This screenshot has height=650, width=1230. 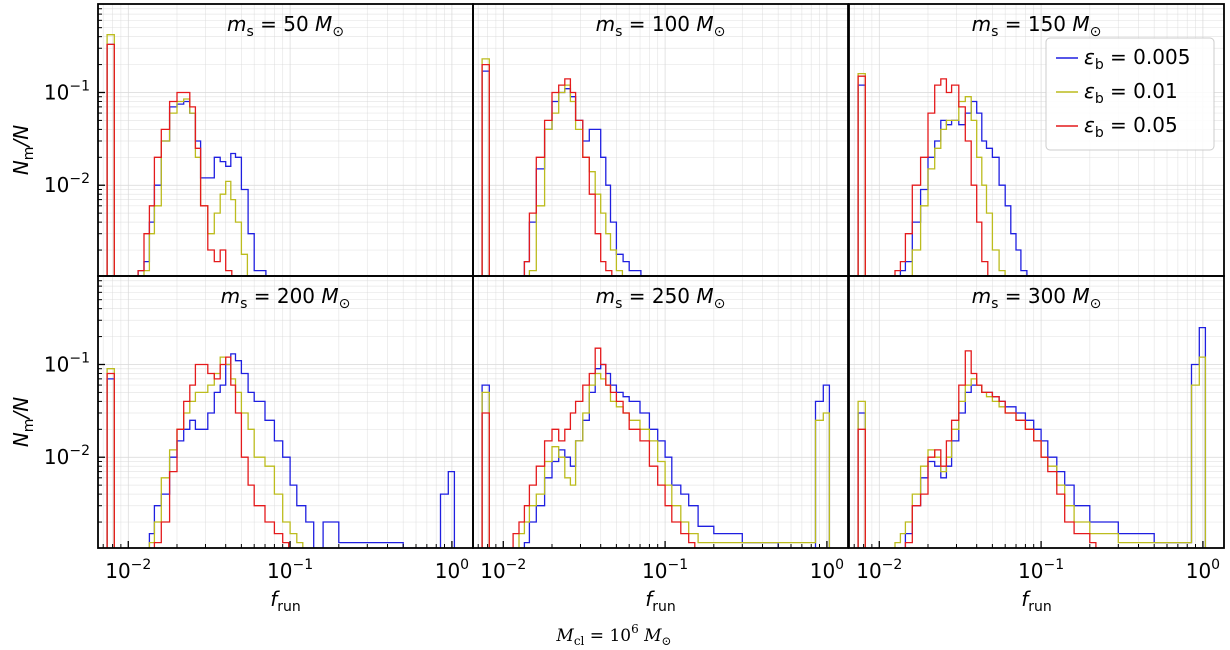 I want to click on panel-title: ms = 300 M⊙, so click(x=1037, y=298).